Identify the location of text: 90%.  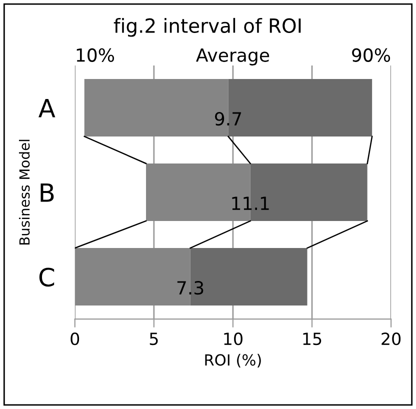
(371, 55).